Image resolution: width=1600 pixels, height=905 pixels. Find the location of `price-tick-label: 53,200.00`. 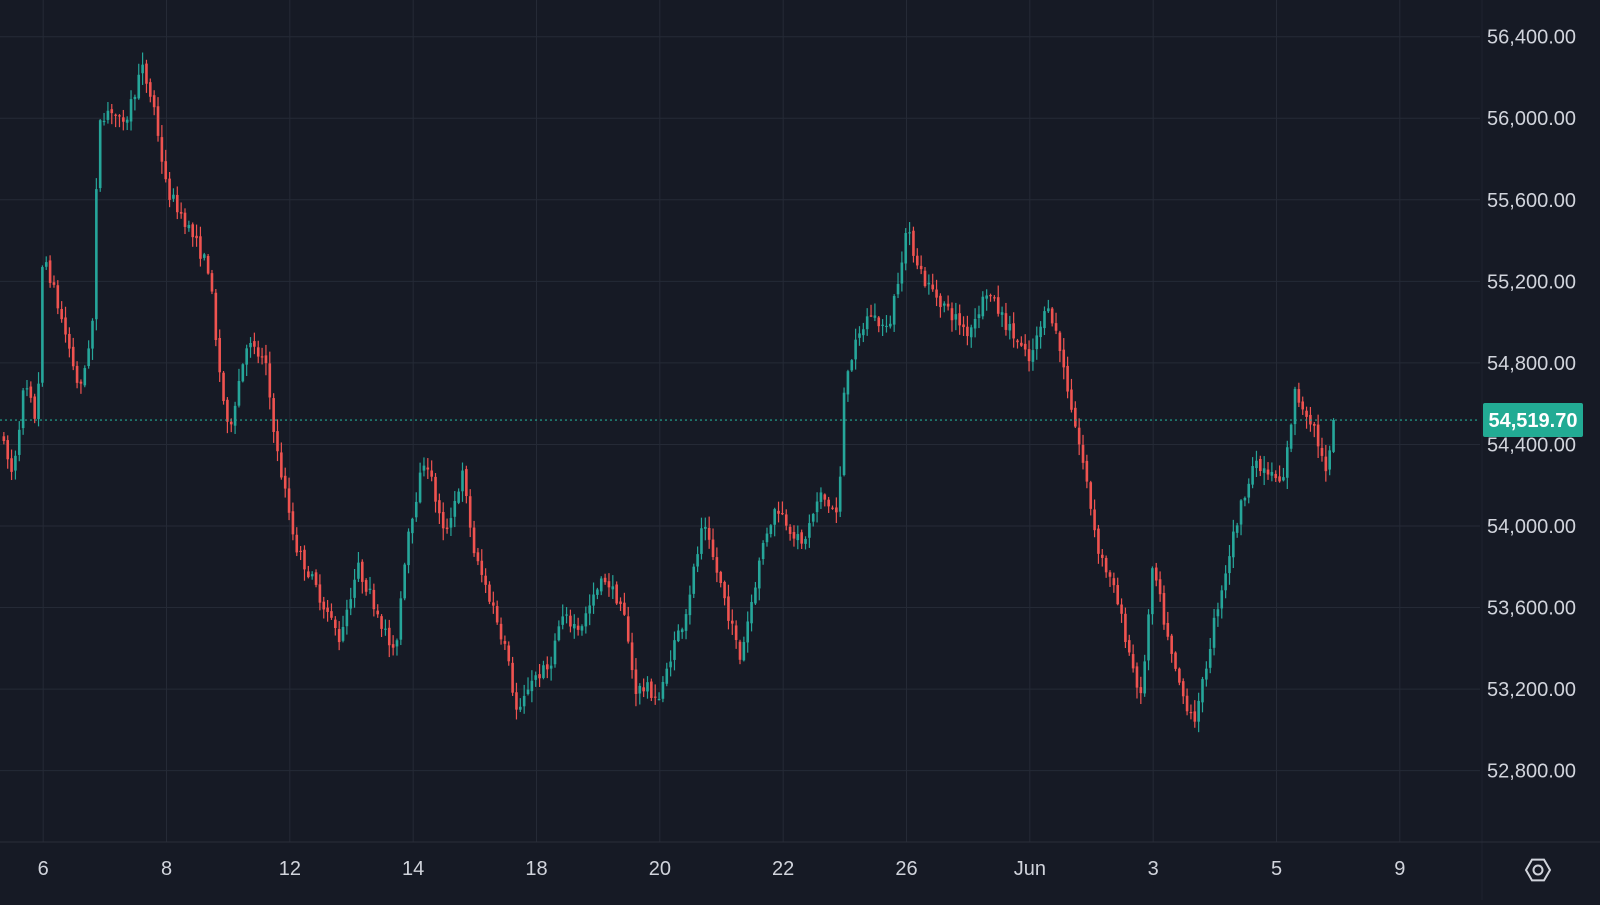

price-tick-label: 53,200.00 is located at coordinates (1531, 690).